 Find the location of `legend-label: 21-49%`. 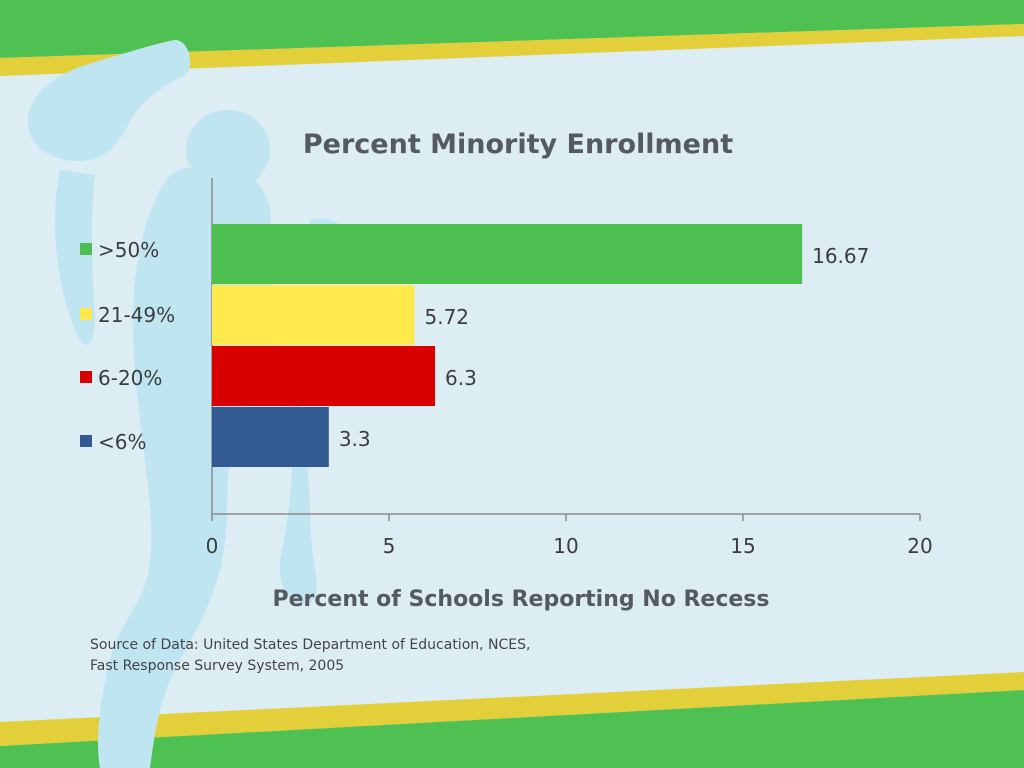

legend-label: 21-49% is located at coordinates (136, 315).